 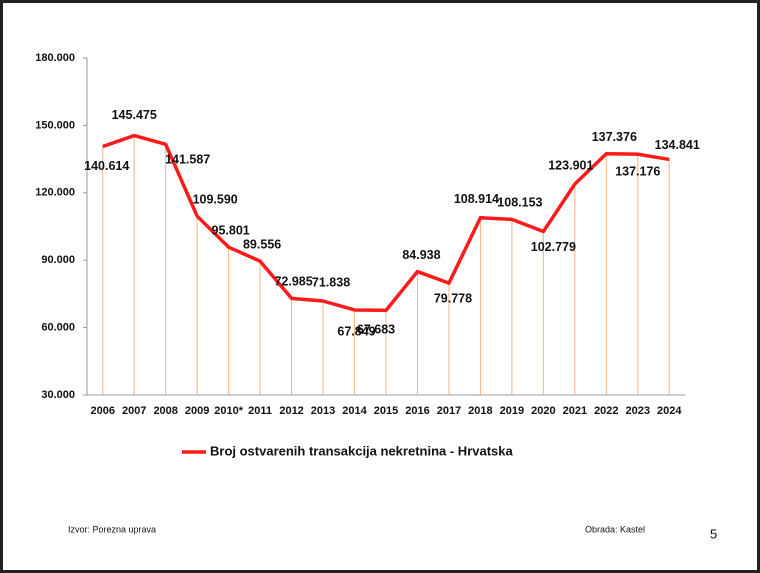 I want to click on data-label: 109.590, so click(x=215, y=199).